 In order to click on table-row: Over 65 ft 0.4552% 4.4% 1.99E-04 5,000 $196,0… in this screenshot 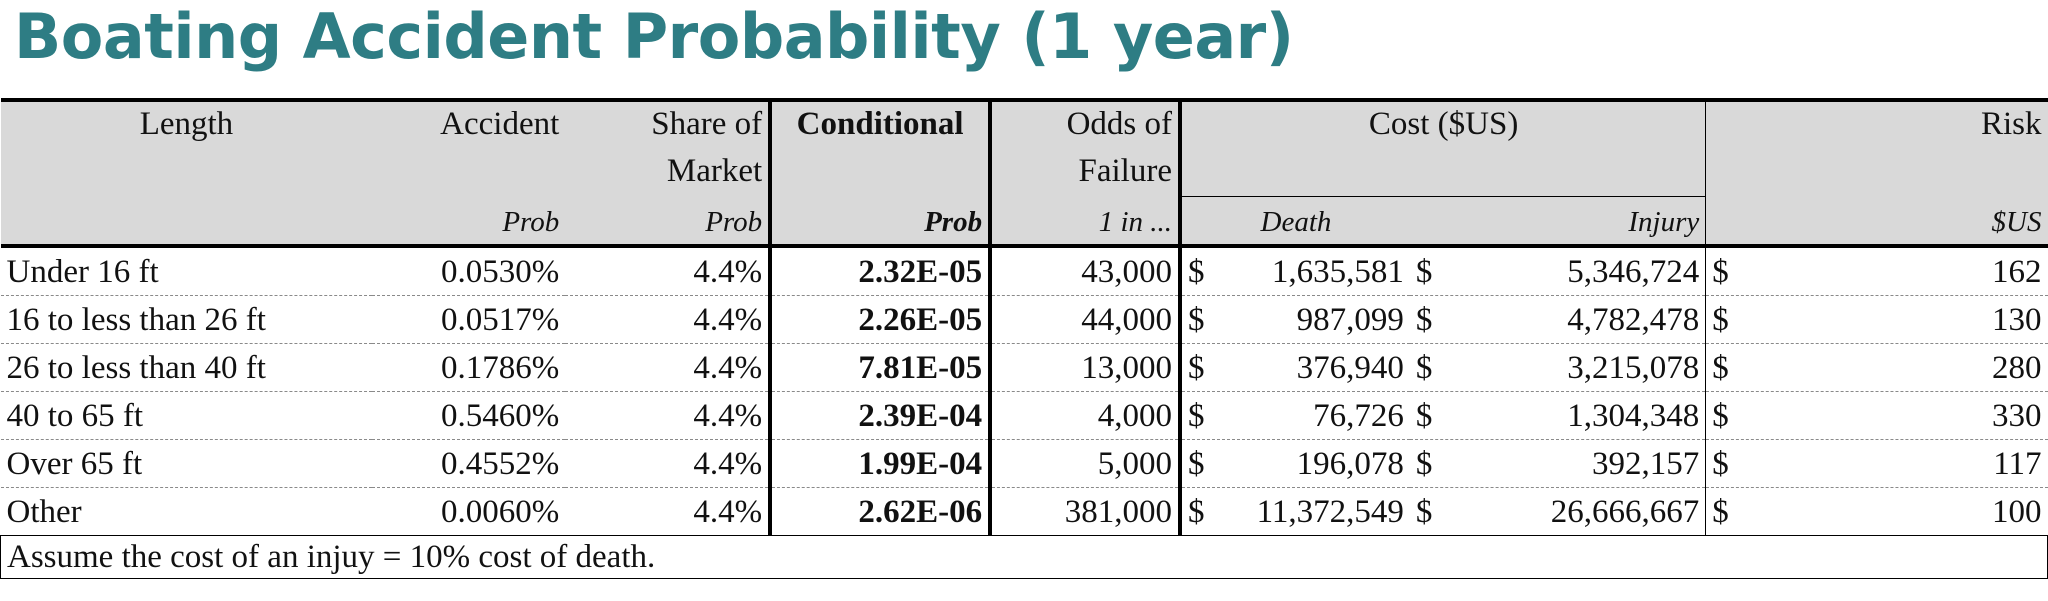, I will do `click(1024, 463)`.